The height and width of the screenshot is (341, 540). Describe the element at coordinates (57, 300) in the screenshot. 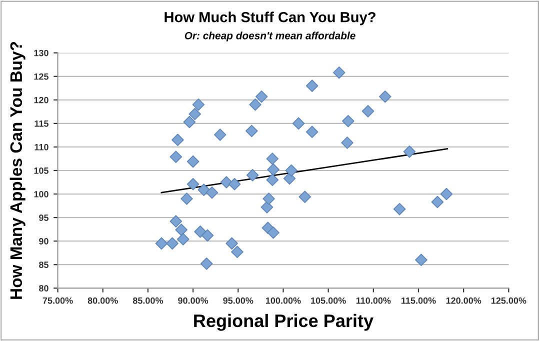

I see `x-tick-label: 75.00%` at that location.